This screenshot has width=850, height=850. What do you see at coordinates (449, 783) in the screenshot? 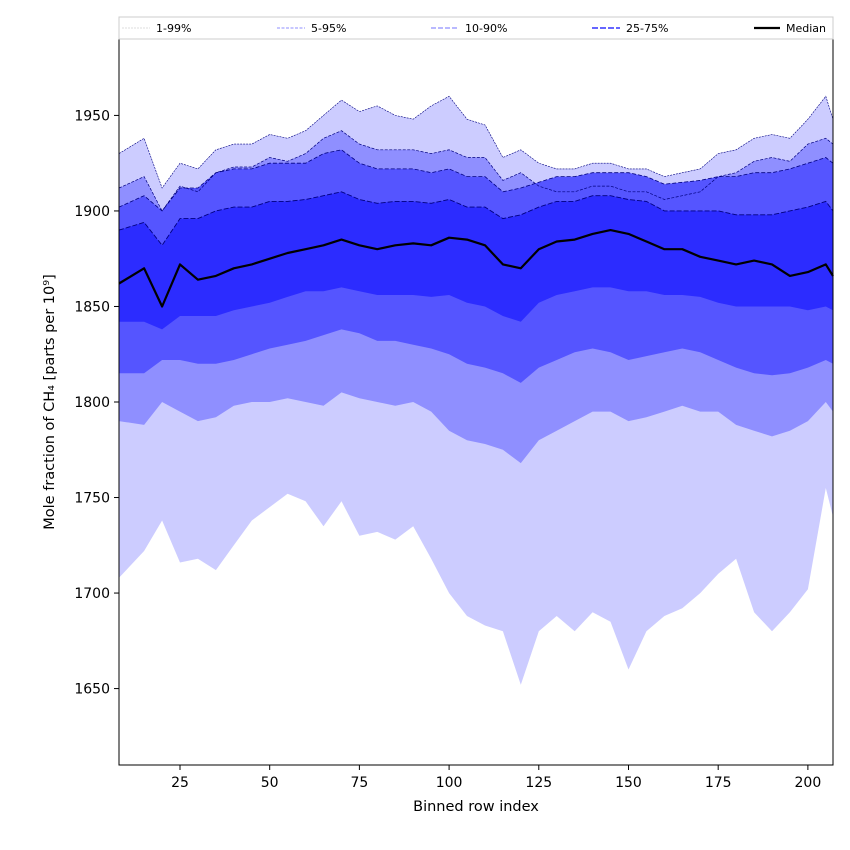
I see `x-tick-label: 100` at bounding box center [449, 783].